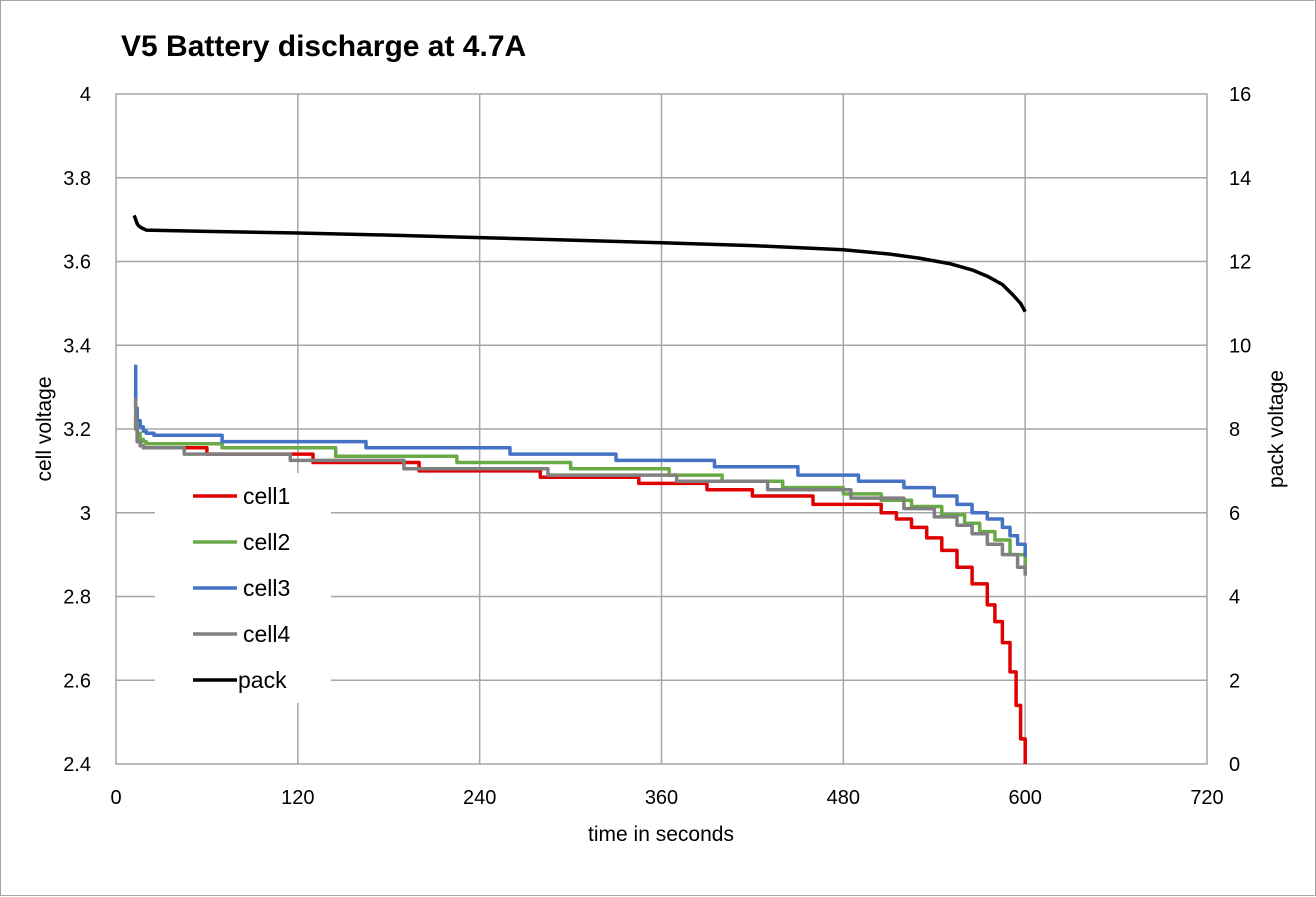 The height and width of the screenshot is (897, 1316). Describe the element at coordinates (479, 798) in the screenshot. I see `x-tick-label: 240` at that location.